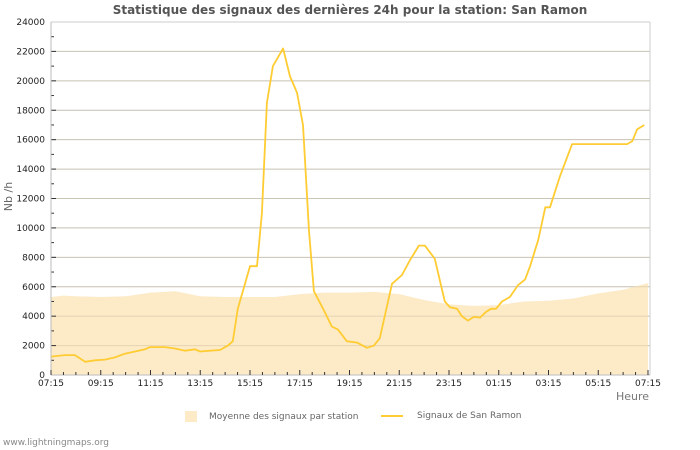 The height and width of the screenshot is (450, 700). Describe the element at coordinates (30, 23) in the screenshot. I see `svg-text: 24000` at that location.